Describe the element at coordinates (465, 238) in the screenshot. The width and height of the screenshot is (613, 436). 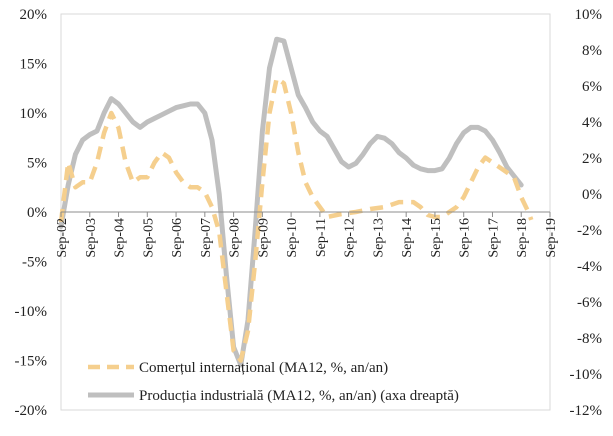
I see `x-tick-label: Sep-16` at that location.